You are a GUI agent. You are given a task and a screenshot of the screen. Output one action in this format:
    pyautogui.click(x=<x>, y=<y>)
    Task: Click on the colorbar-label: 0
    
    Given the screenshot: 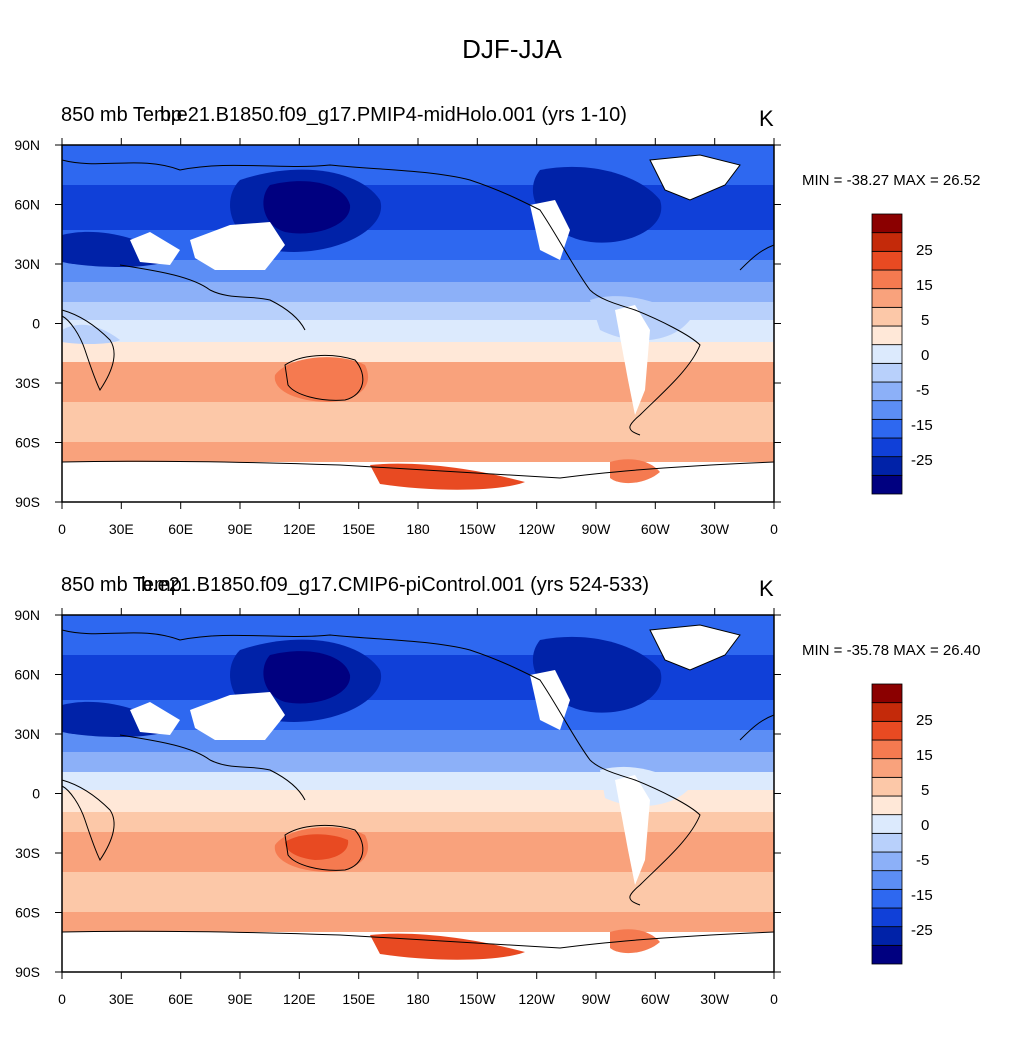 What is the action you would take?
    pyautogui.click(x=925, y=355)
    